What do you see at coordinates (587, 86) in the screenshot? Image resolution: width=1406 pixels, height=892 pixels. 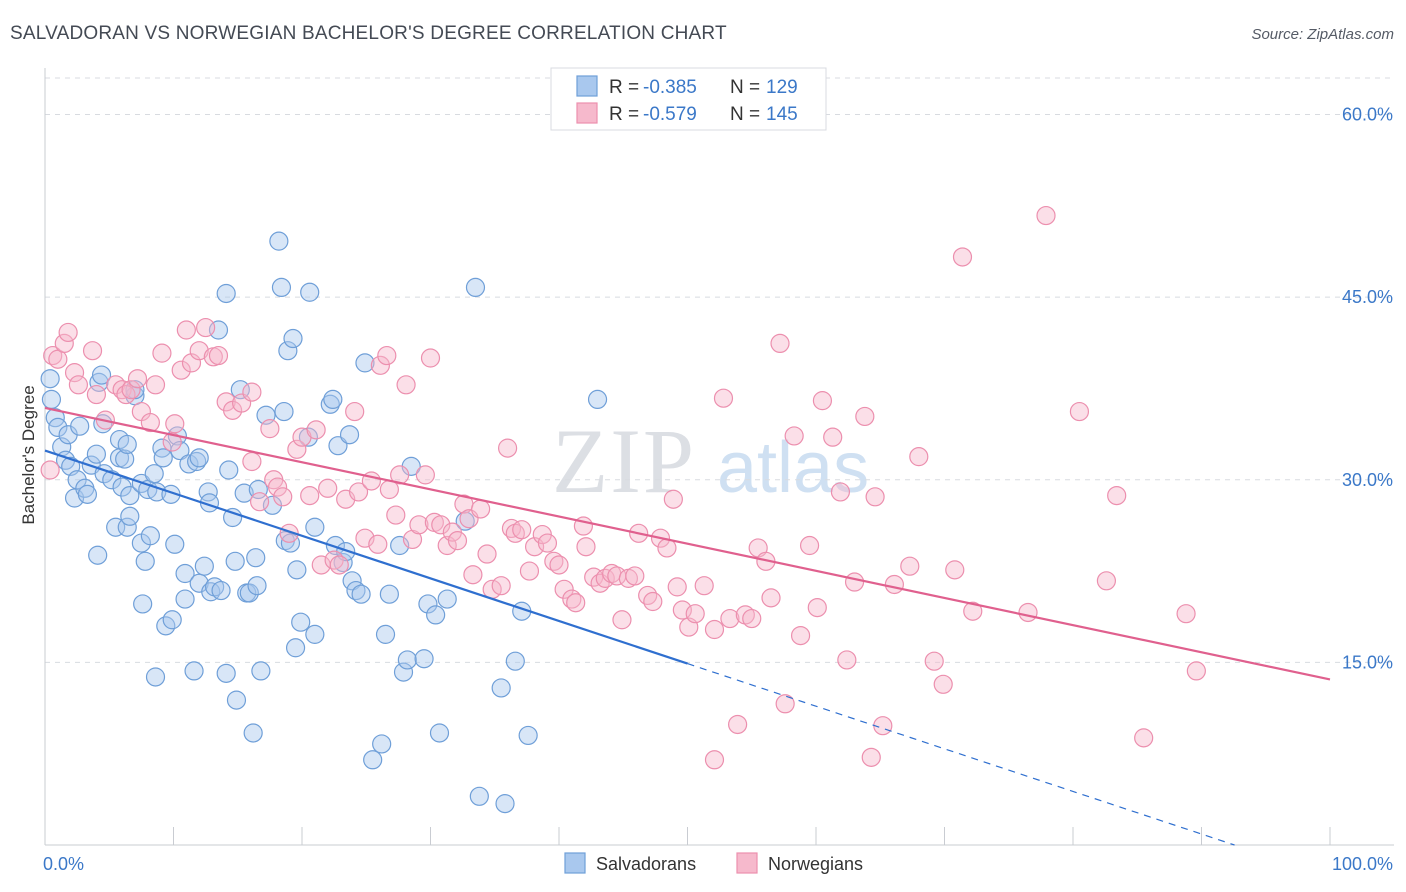 I see `salvadoran-swatch` at bounding box center [587, 86].